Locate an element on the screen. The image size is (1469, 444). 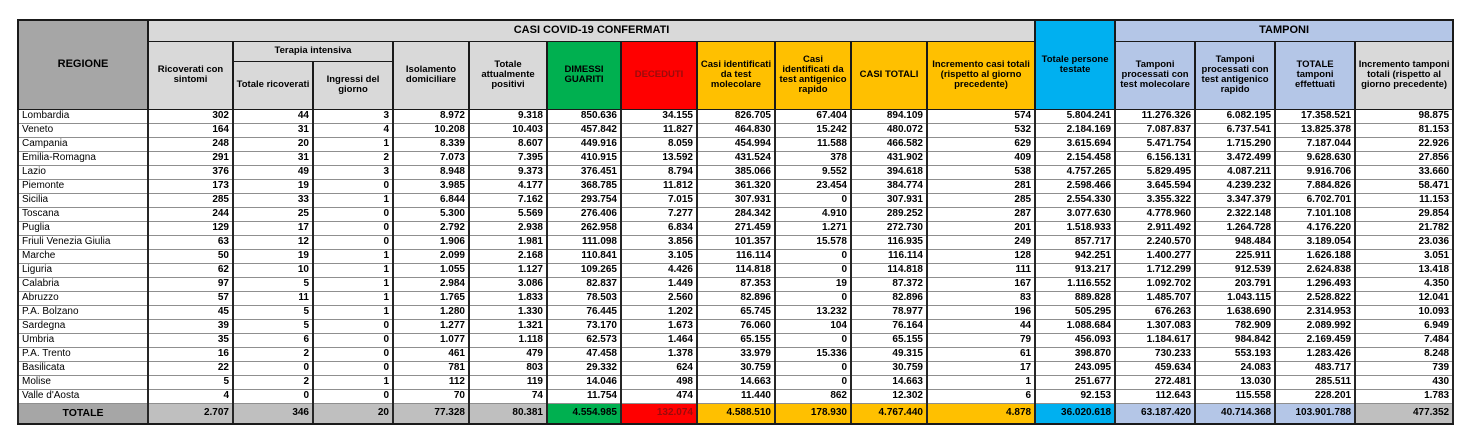
total-persone-testate: 36.020.618 is located at coordinates (1075, 413).